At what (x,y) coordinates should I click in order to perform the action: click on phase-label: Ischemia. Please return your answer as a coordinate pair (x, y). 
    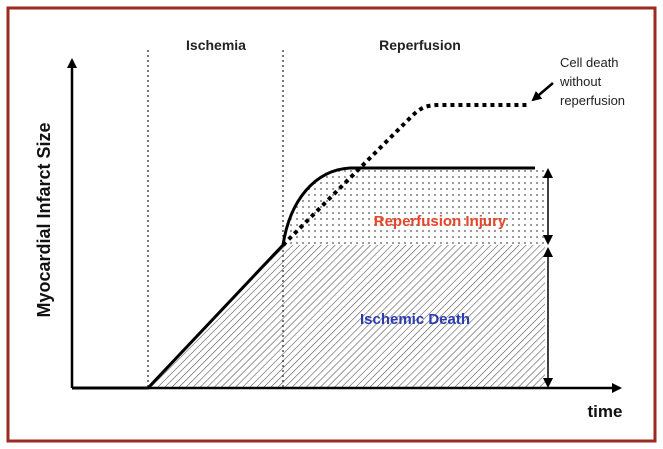
    Looking at the image, I should click on (216, 45).